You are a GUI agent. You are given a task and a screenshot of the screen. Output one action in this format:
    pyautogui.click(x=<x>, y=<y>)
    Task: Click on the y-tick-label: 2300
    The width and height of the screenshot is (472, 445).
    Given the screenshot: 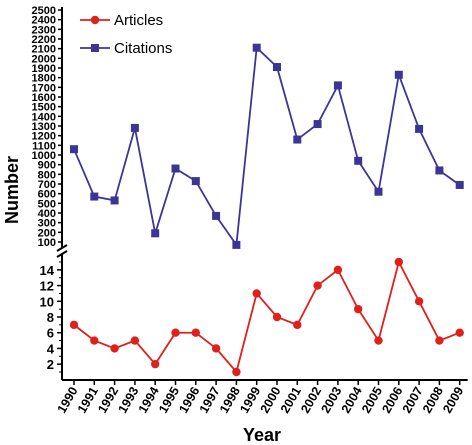 What is the action you would take?
    pyautogui.click(x=44, y=30)
    